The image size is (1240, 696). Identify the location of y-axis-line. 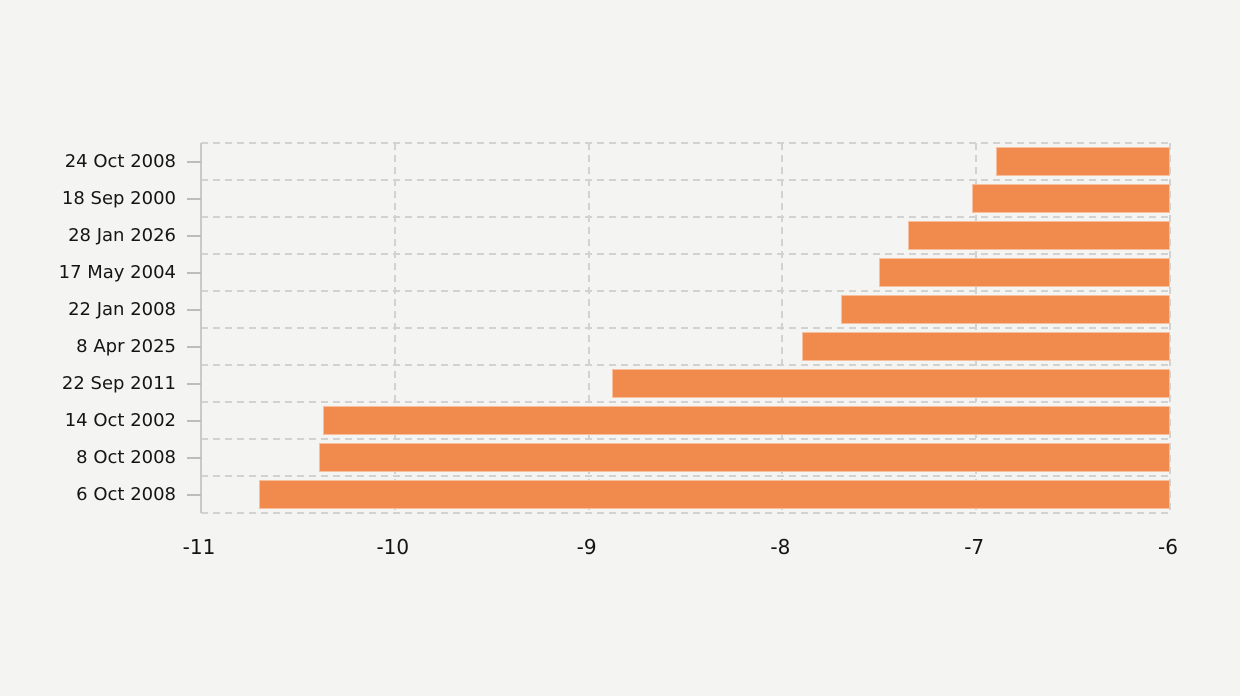
(201, 328).